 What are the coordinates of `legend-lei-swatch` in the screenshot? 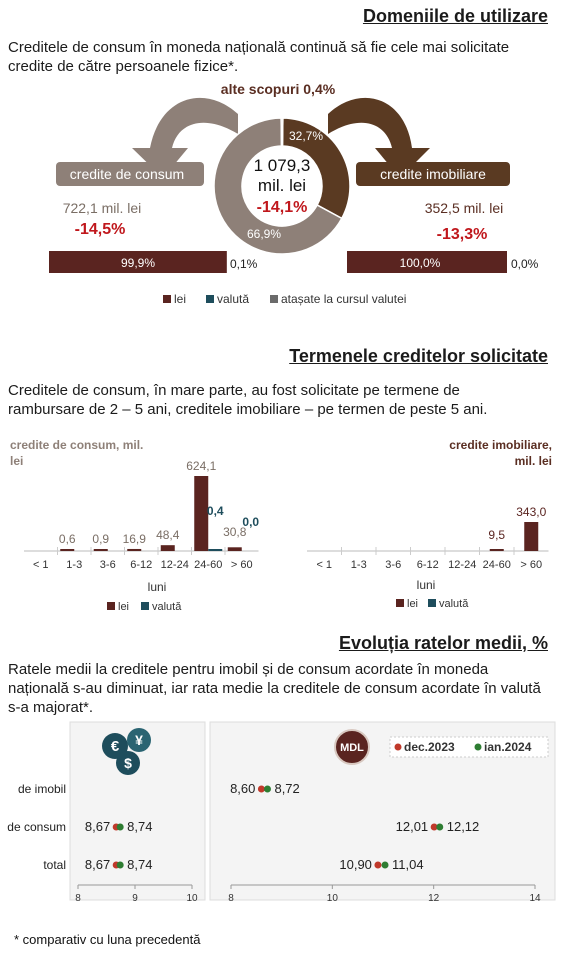 It's located at (167, 299).